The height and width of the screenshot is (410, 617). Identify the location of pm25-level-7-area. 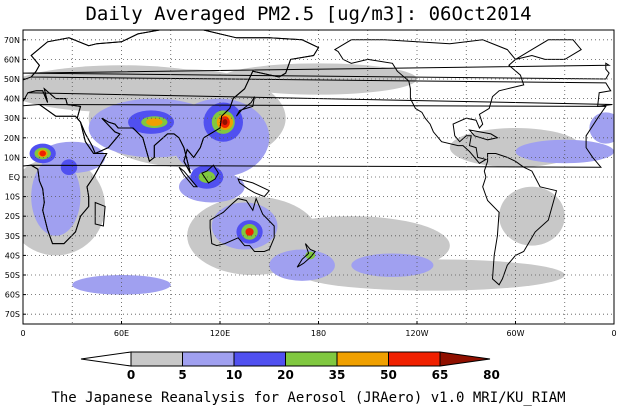
(225, 122).